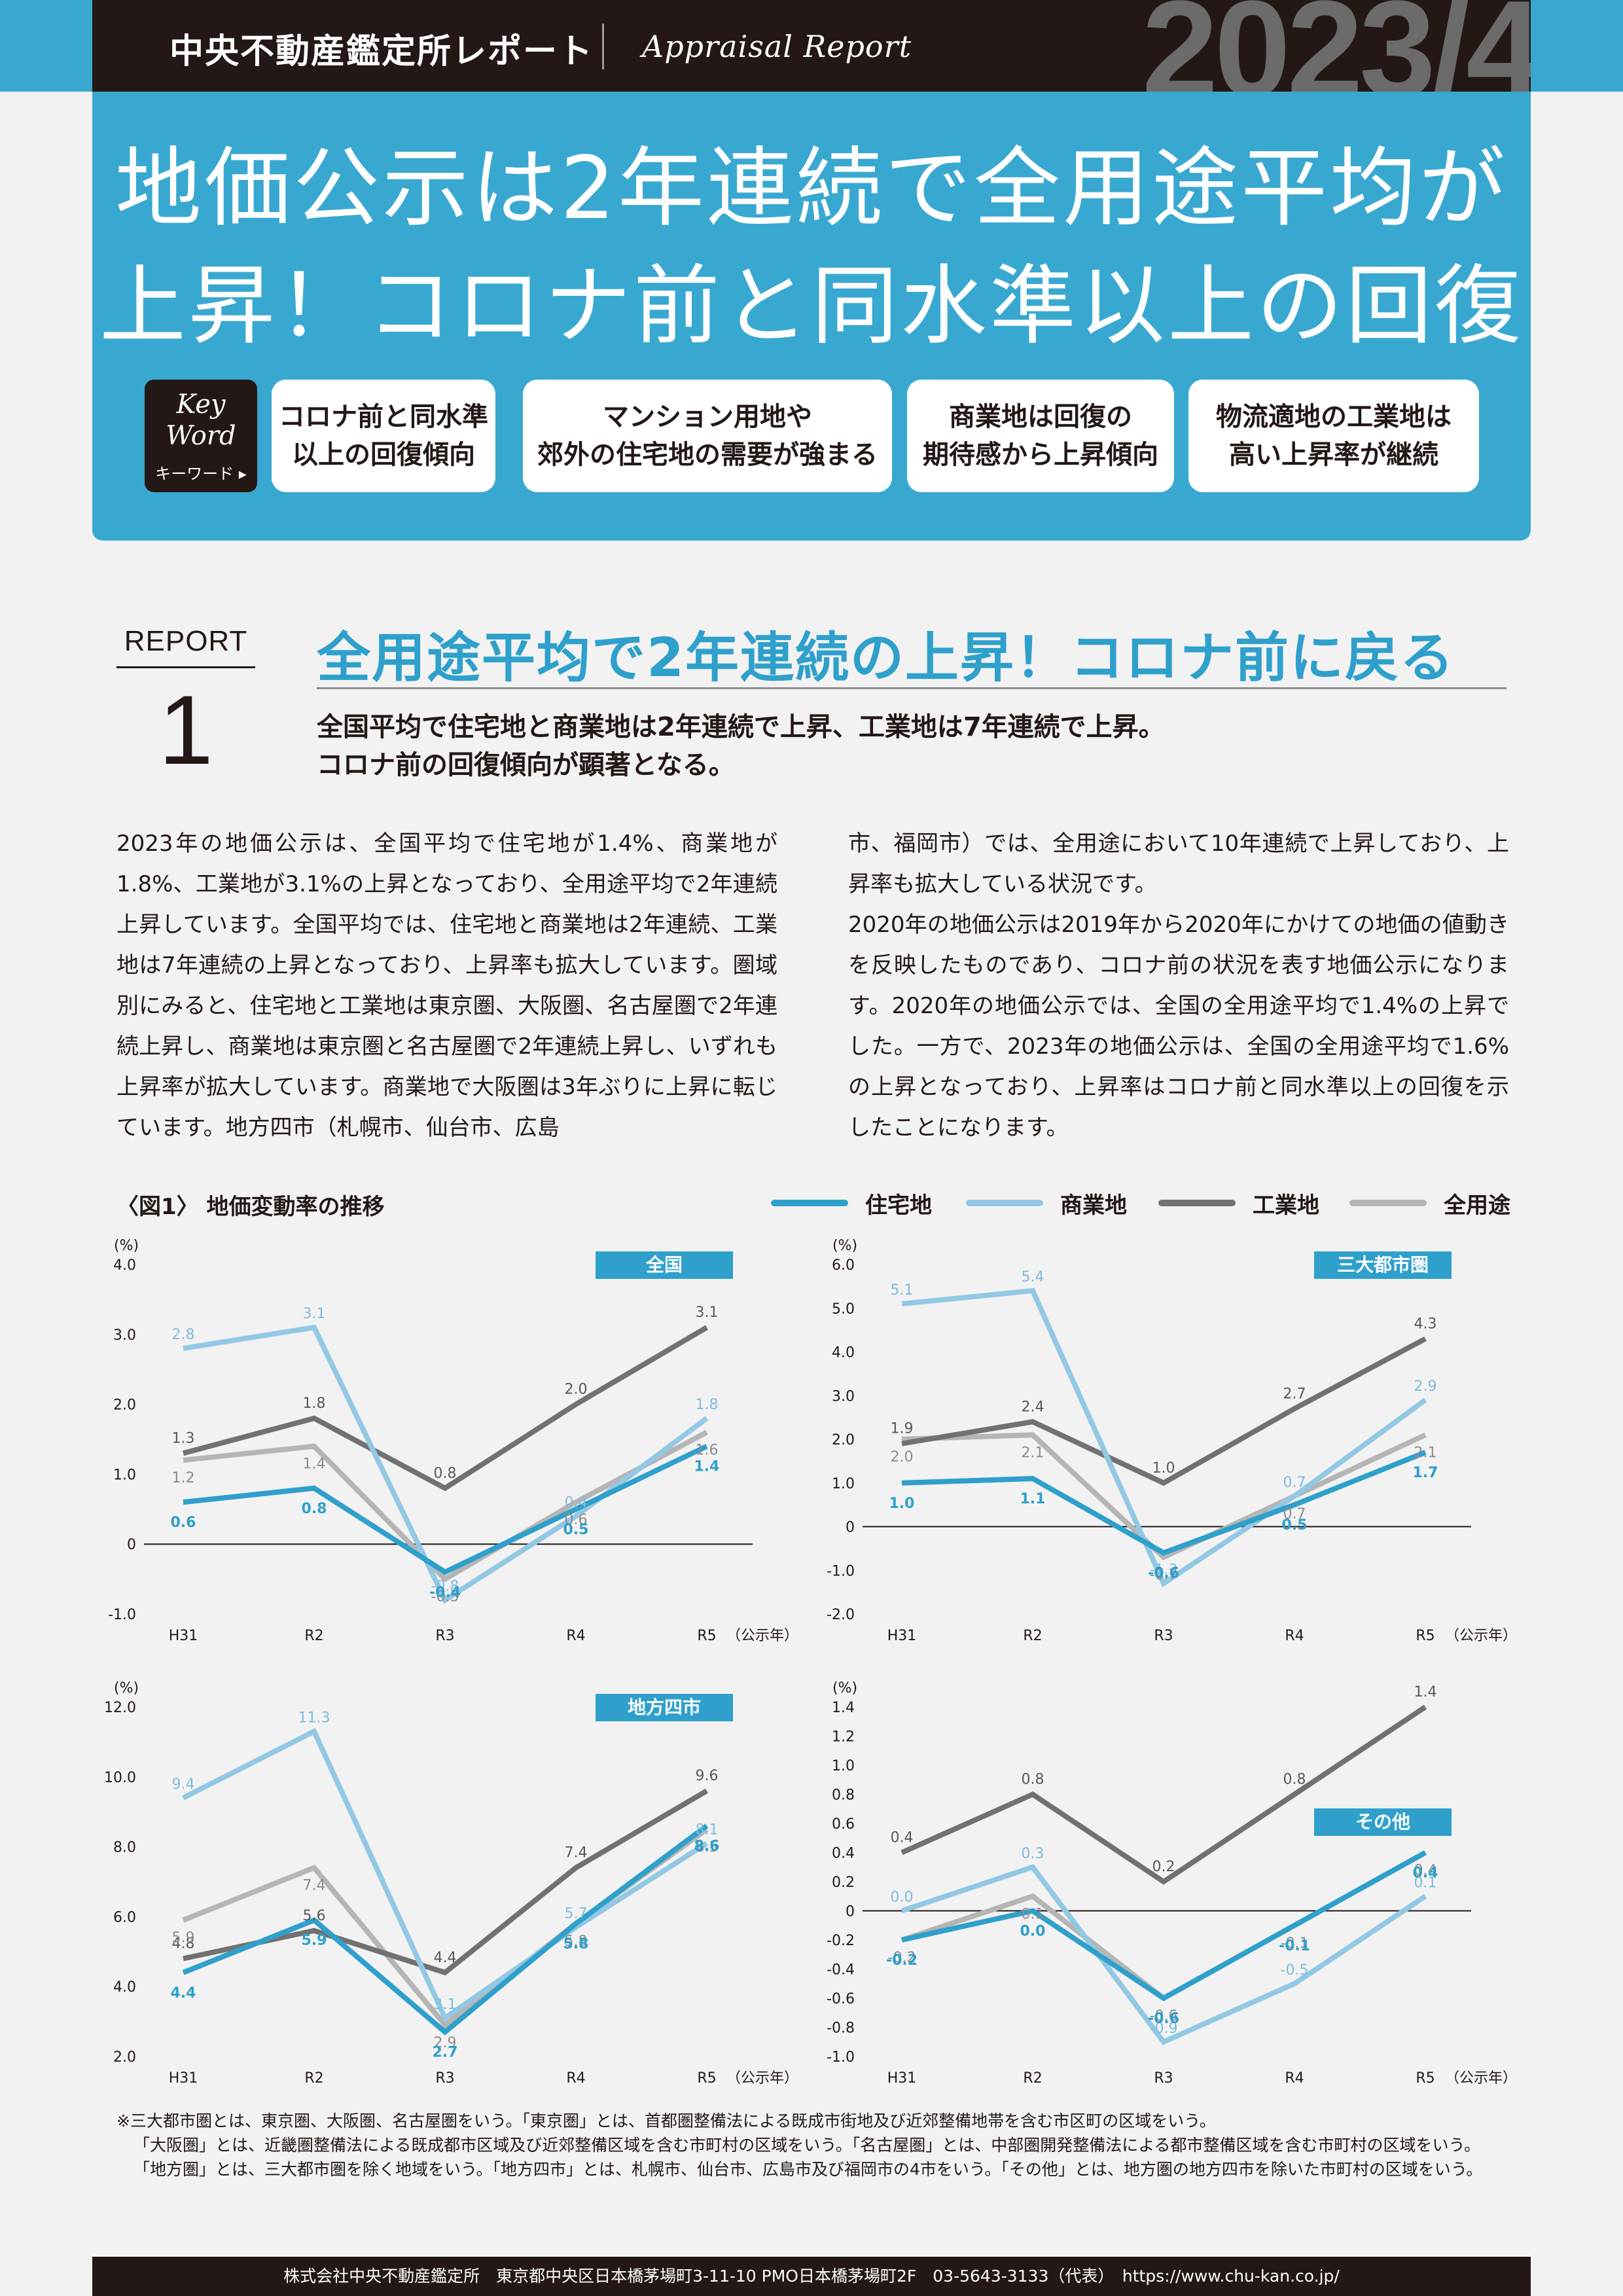  What do you see at coordinates (183, 1993) in the screenshot?
I see `data-label-housing: 4.4` at bounding box center [183, 1993].